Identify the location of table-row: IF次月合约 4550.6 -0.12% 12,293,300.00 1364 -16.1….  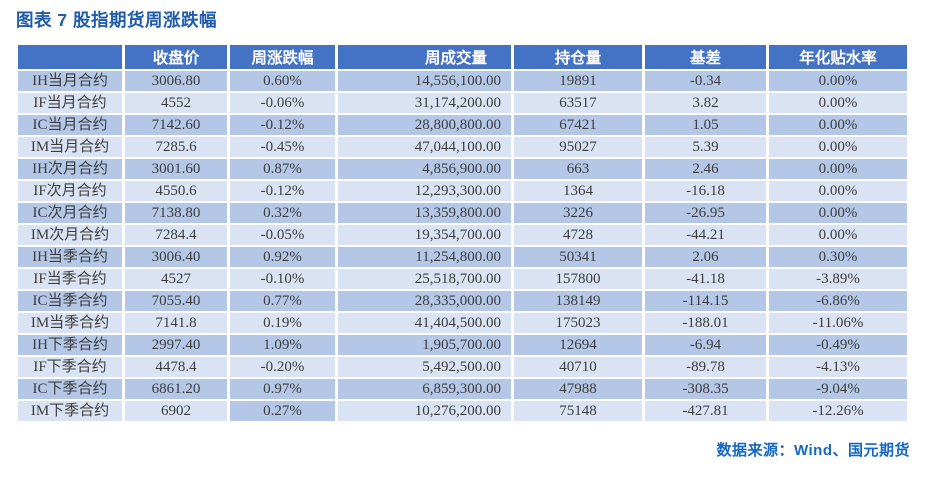
(462, 191).